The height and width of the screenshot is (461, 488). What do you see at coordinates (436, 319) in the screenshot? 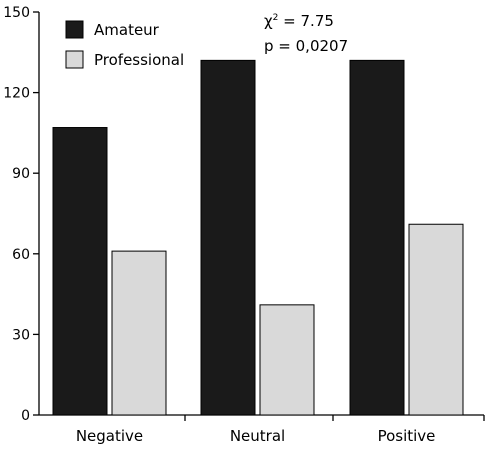
I see `bar-professional-positive` at bounding box center [436, 319].